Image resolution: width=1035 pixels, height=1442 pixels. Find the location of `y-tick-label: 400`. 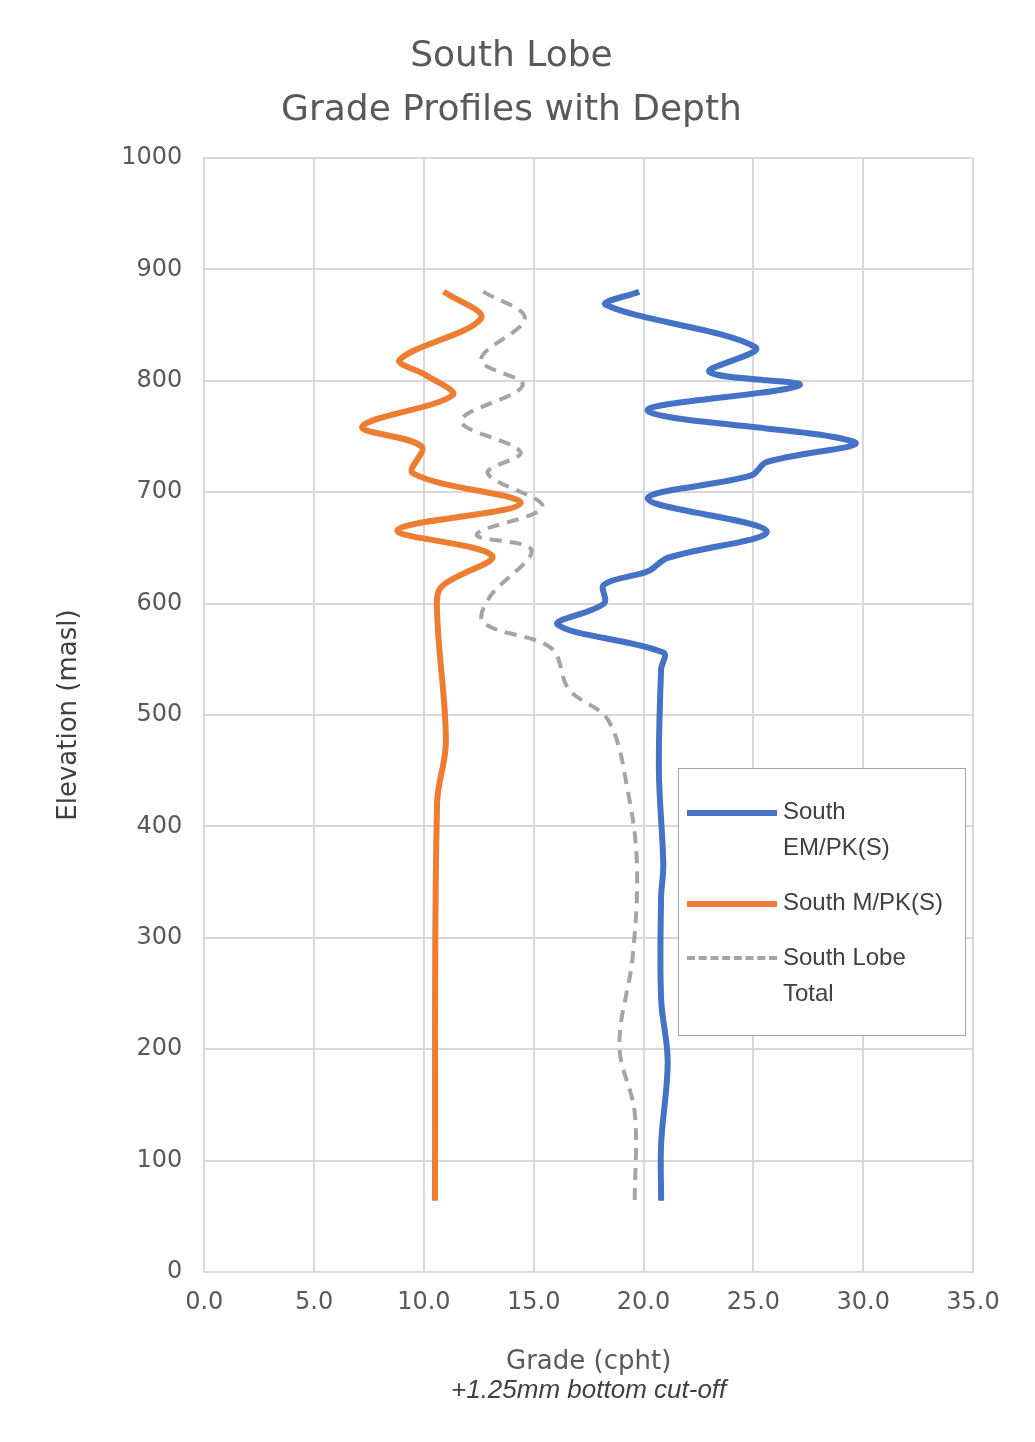

y-tick-label: 400 is located at coordinates (159, 824).